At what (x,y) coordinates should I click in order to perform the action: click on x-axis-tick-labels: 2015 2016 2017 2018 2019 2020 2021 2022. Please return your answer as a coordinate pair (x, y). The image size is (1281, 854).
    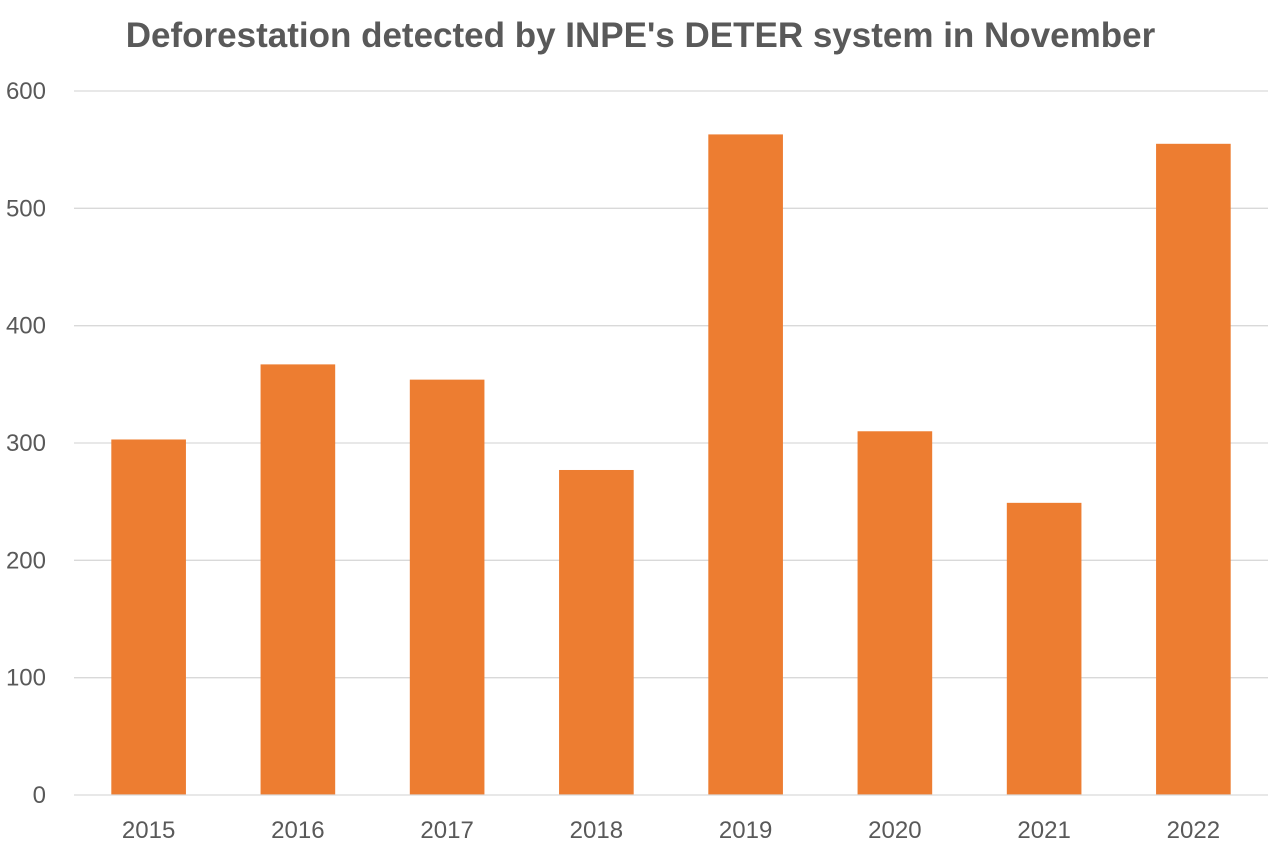
    Looking at the image, I should click on (671, 830).